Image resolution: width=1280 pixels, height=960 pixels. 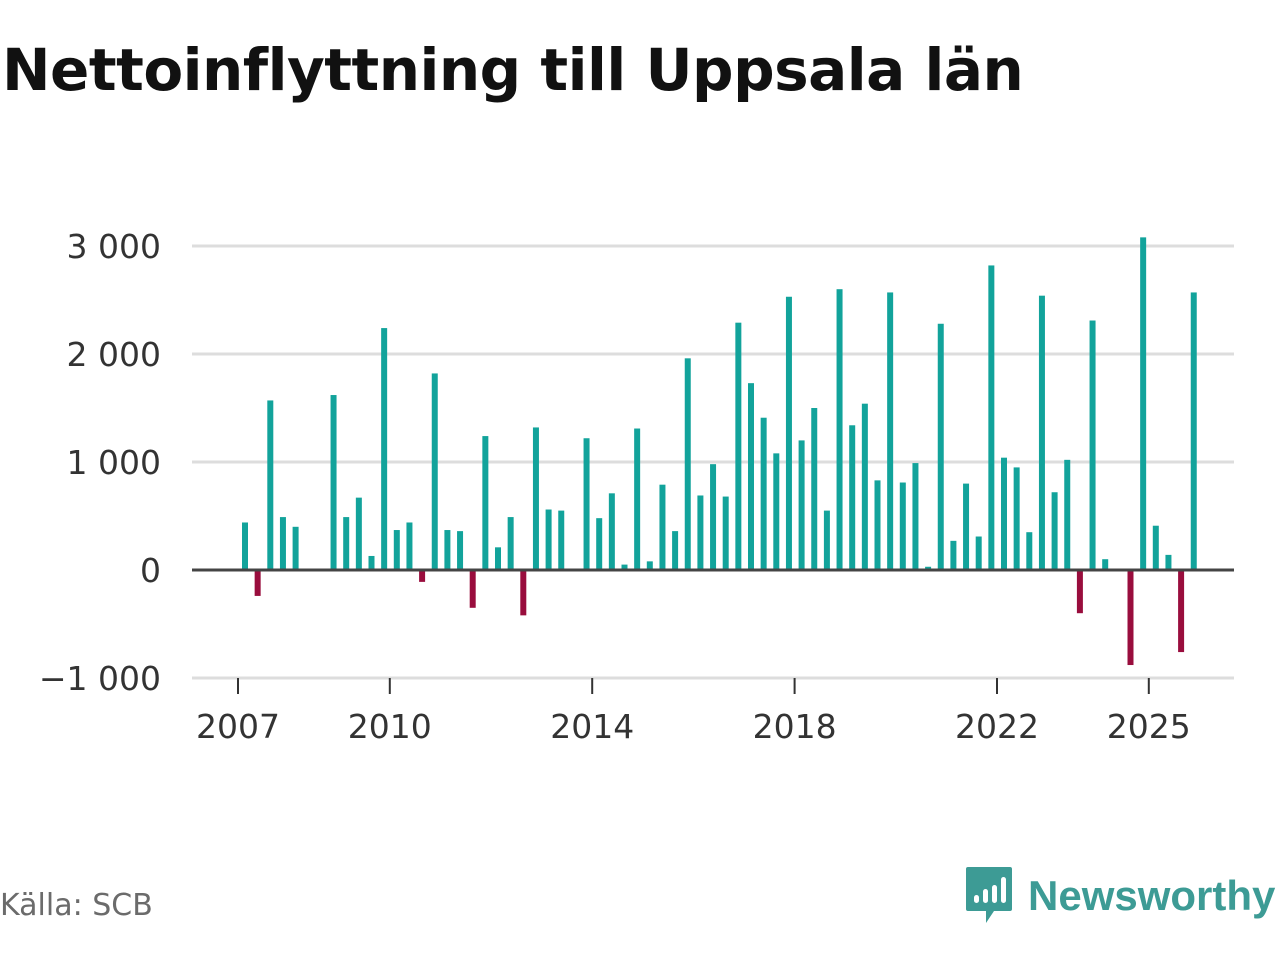 What do you see at coordinates (114, 354) in the screenshot?
I see `y-tick-label: 2 000` at bounding box center [114, 354].